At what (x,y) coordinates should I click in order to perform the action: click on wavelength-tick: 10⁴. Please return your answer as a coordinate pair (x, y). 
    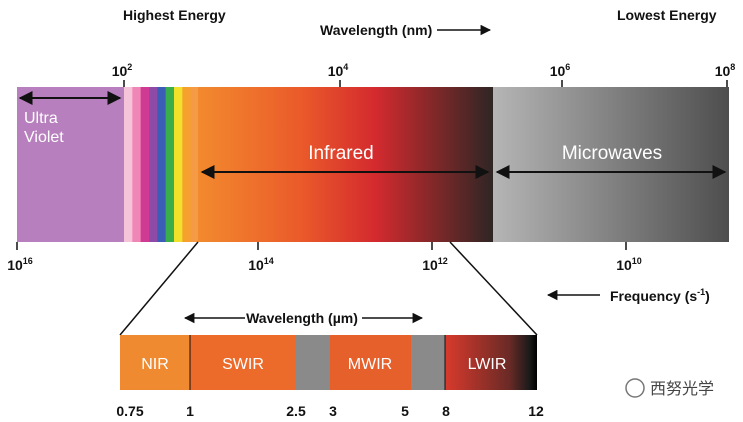
    Looking at the image, I should click on (338, 70).